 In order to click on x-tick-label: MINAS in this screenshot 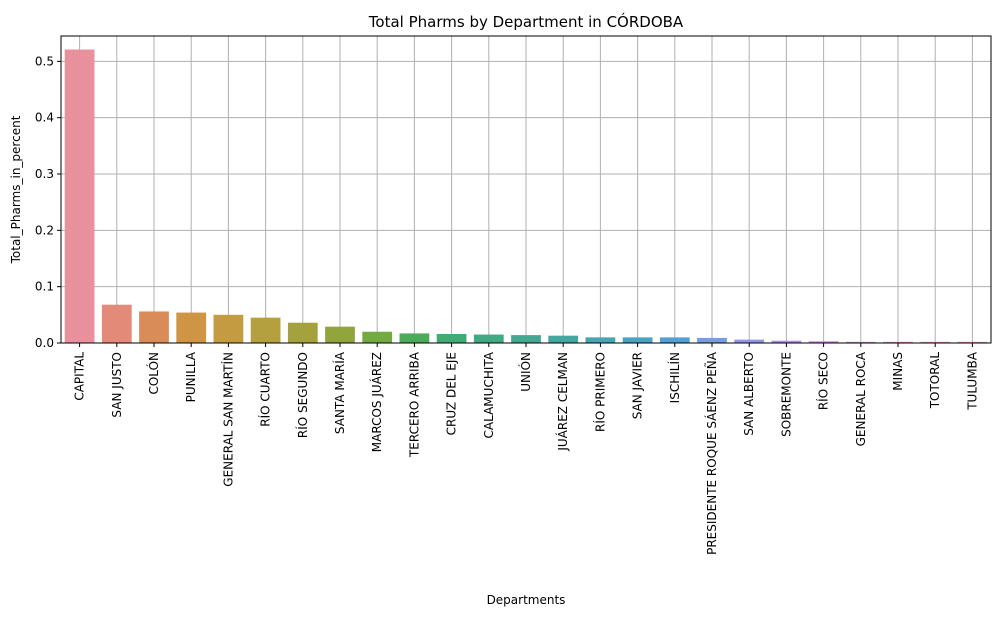, I will do `click(898, 371)`.